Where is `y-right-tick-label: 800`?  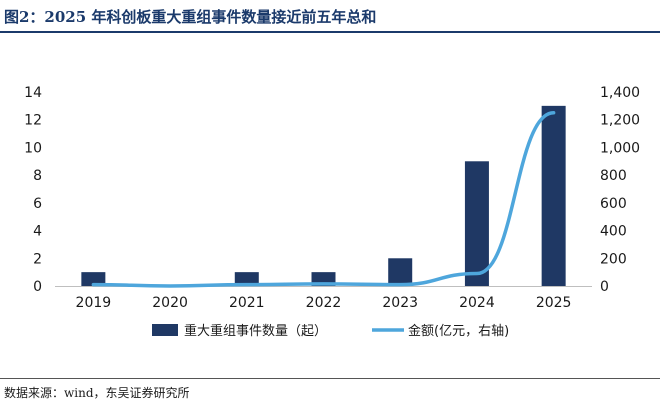 y-right-tick-label: 800 is located at coordinates (613, 176).